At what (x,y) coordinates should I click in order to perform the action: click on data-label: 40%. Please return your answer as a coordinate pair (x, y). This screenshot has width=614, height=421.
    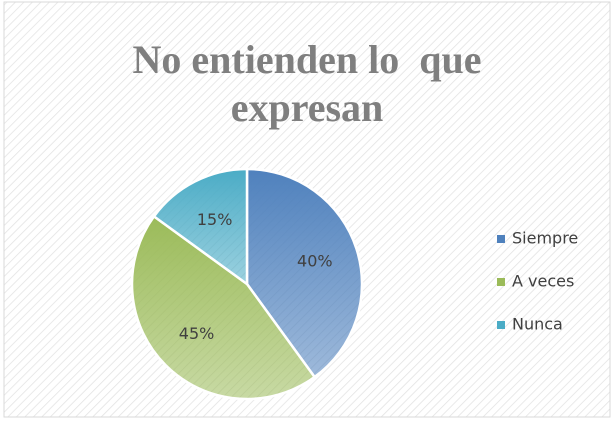
    Looking at the image, I should click on (315, 260).